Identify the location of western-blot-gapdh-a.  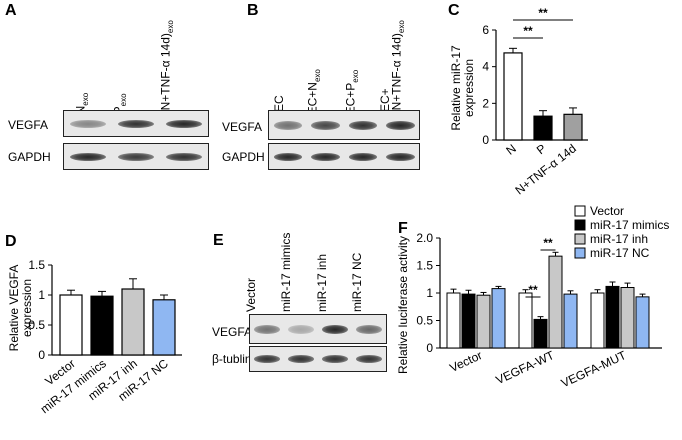
(136, 156).